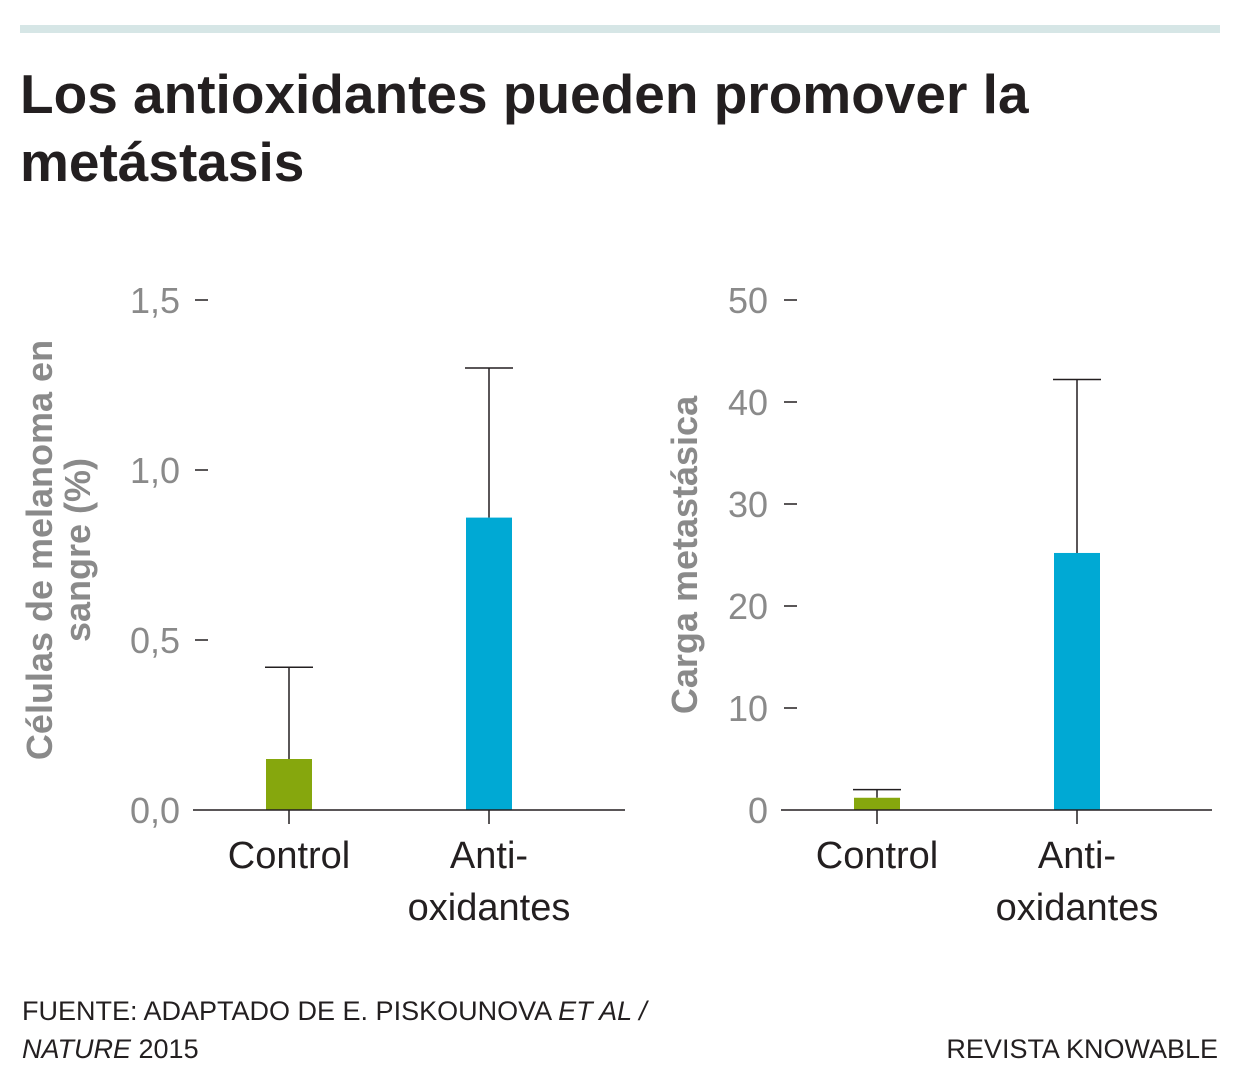  Describe the element at coordinates (77, 550) in the screenshot. I see `chart1-y-axis-title: sangre (%)` at that location.